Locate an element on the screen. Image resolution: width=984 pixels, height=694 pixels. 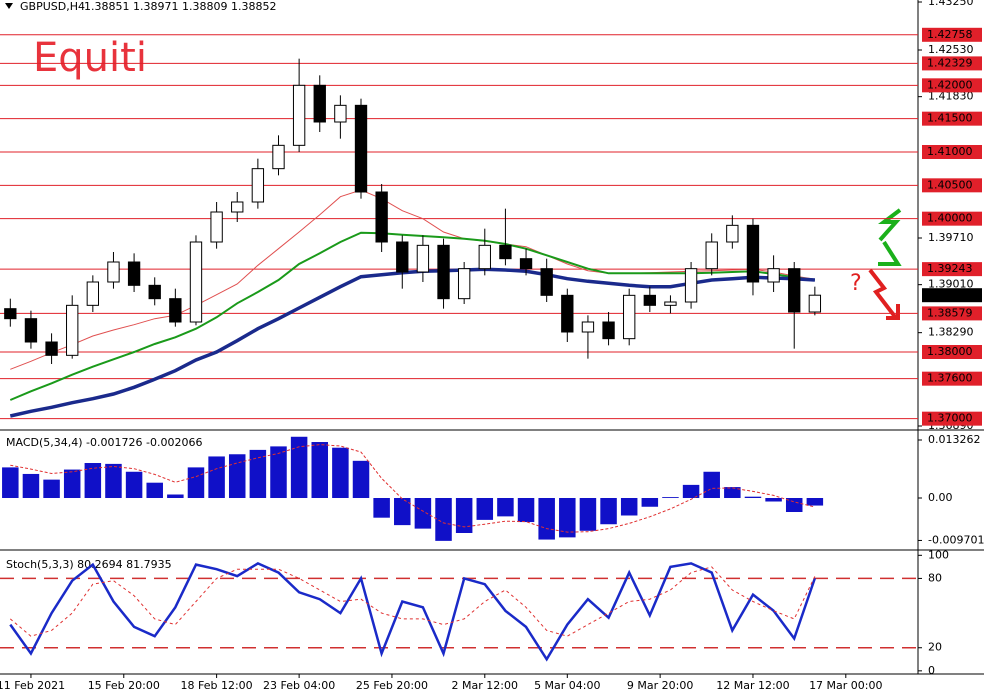
level-label: 1.42000 is located at coordinates (950, 84).